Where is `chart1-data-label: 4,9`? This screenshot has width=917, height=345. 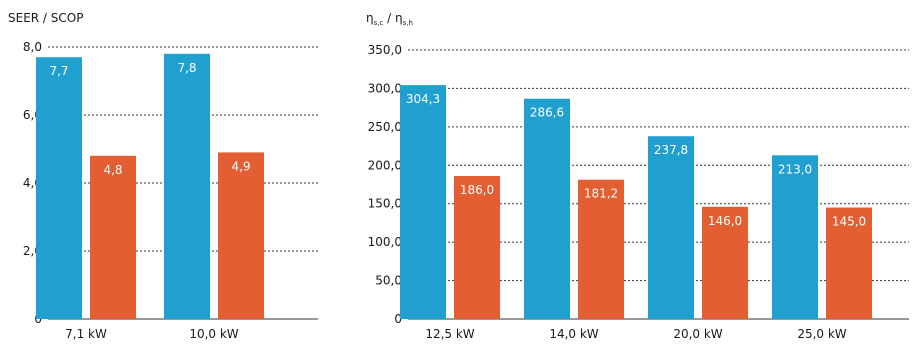 chart1-data-label: 4,9 is located at coordinates (240, 166).